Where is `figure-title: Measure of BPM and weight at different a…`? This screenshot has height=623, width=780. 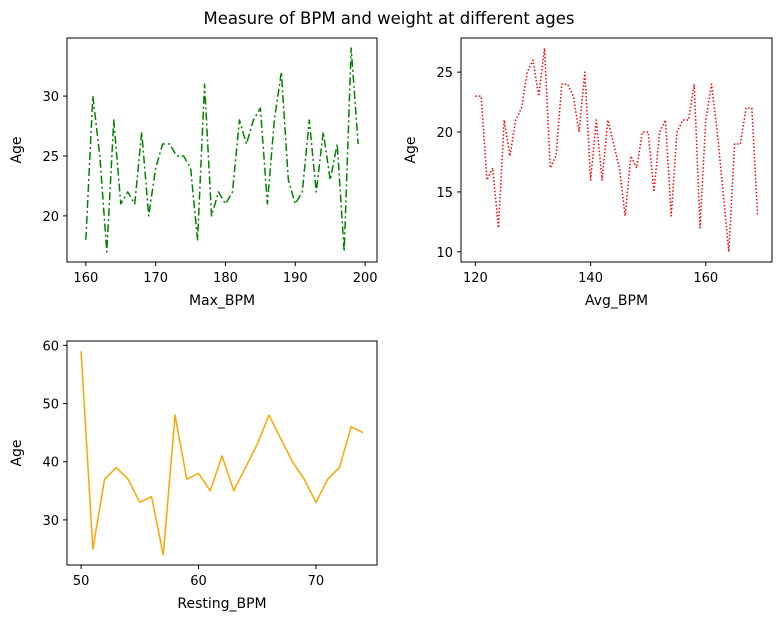 figure-title: Measure of BPM and weight at different a… is located at coordinates (389, 18).